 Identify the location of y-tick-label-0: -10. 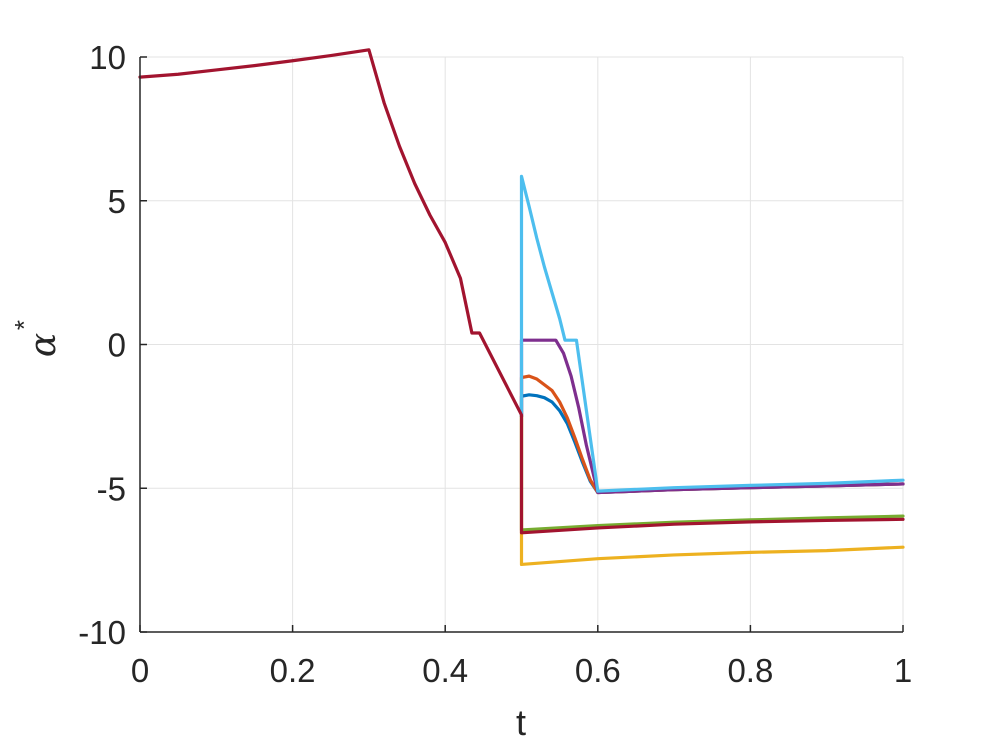
(102, 632).